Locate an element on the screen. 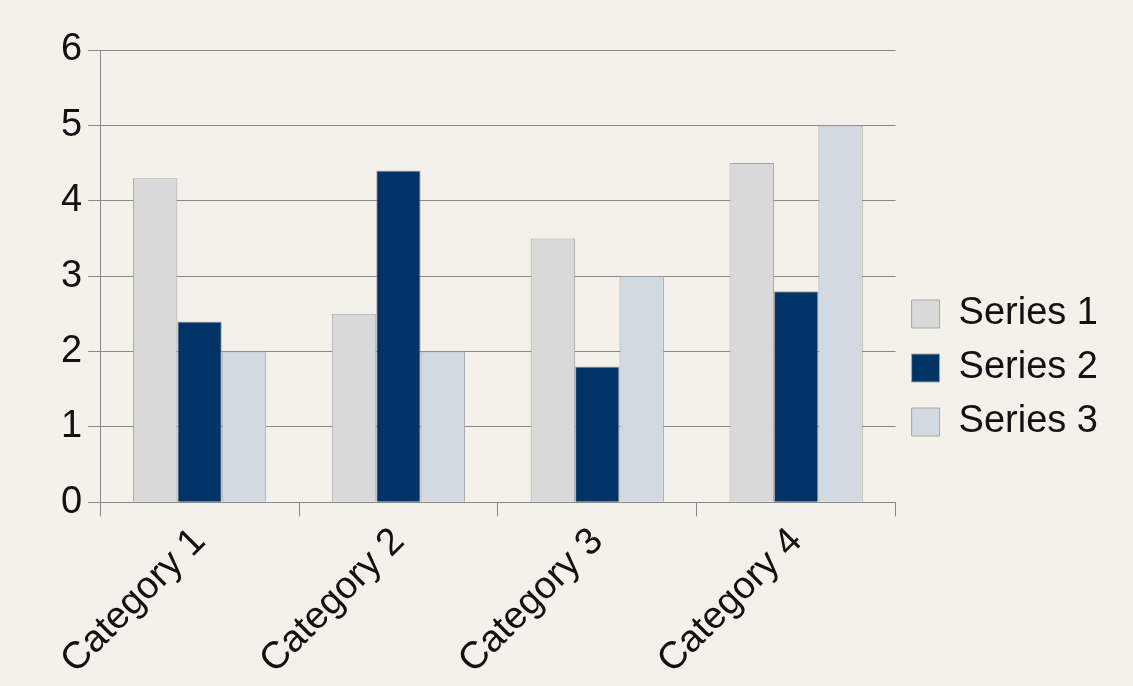 The width and height of the screenshot is (1133, 686). y-tick-label: 6 is located at coordinates (71, 47).